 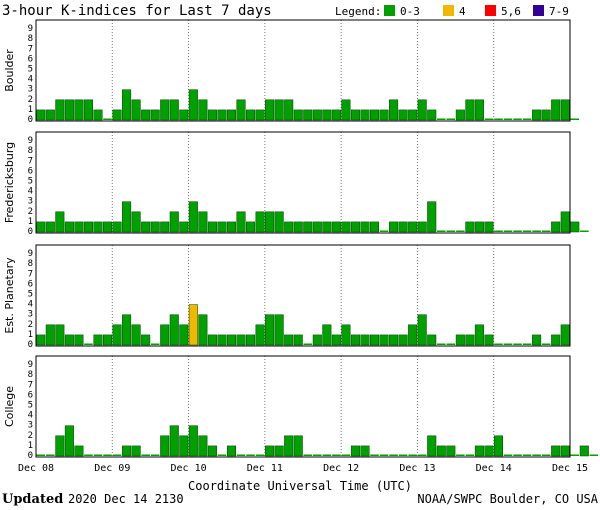 I want to click on x-tick-label: Dec 13, so click(x=417, y=468).